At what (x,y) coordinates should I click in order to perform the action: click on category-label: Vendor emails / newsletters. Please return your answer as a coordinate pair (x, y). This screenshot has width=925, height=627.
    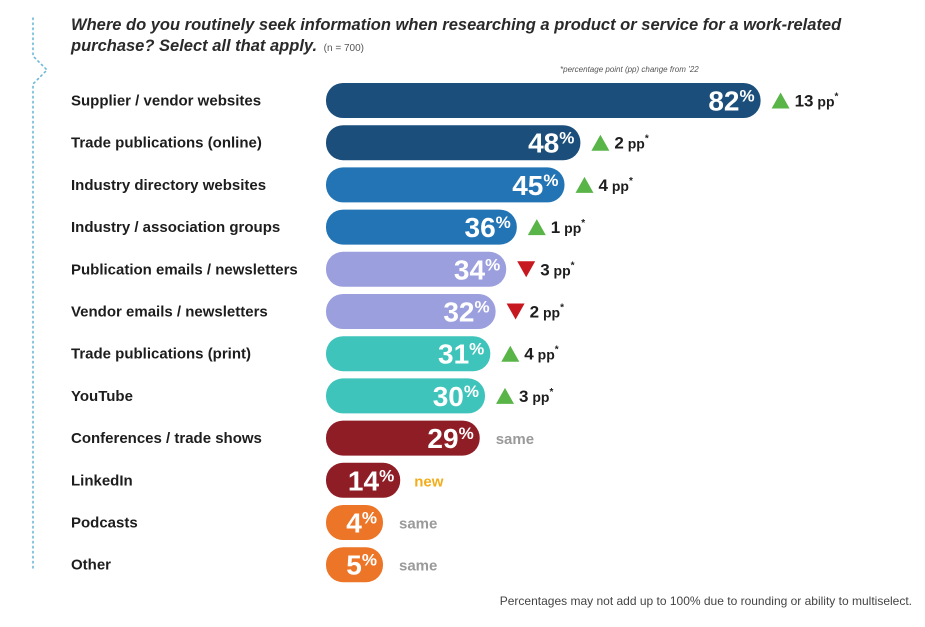
    Looking at the image, I should click on (169, 312).